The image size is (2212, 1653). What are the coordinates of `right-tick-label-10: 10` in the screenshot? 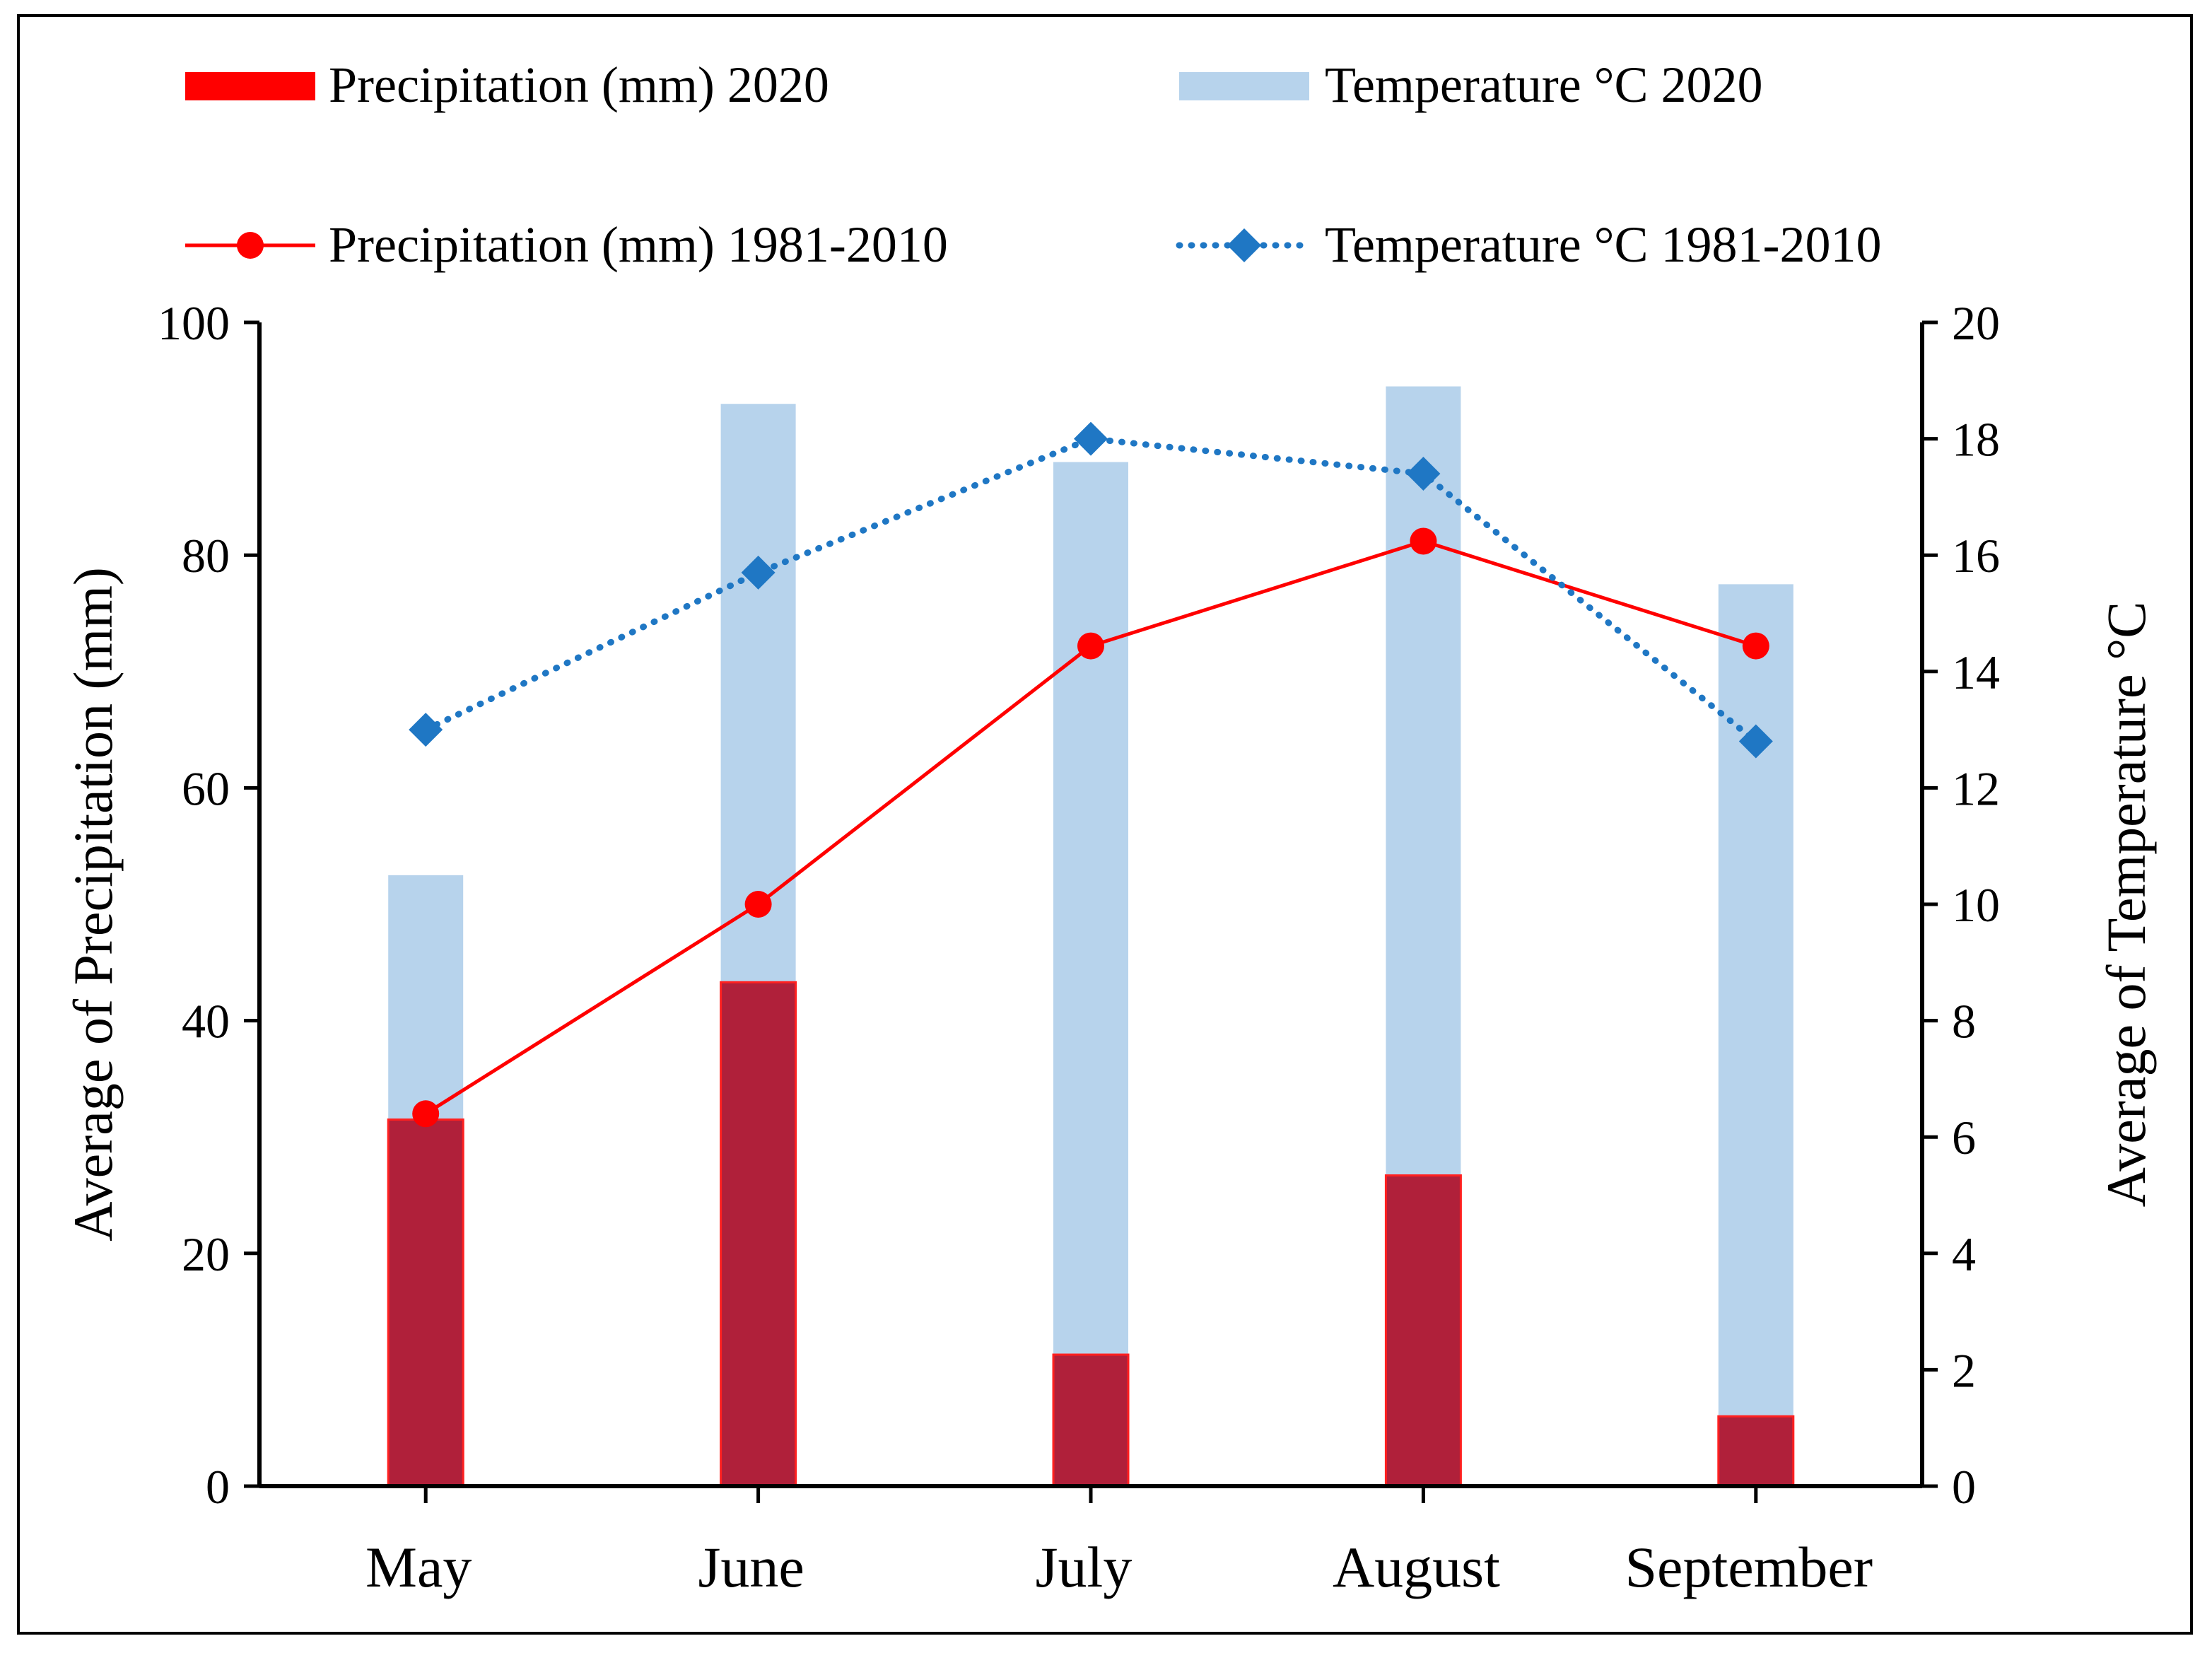 It's located at (1976, 905).